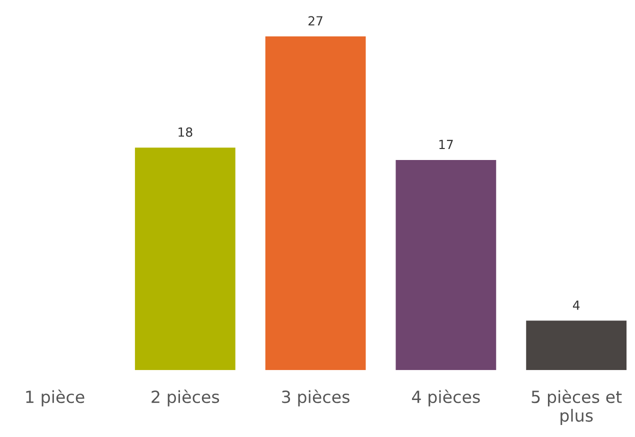 This screenshot has height=437, width=635. Describe the element at coordinates (55, 398) in the screenshot. I see `x-tick-label: 1 pièce` at that location.